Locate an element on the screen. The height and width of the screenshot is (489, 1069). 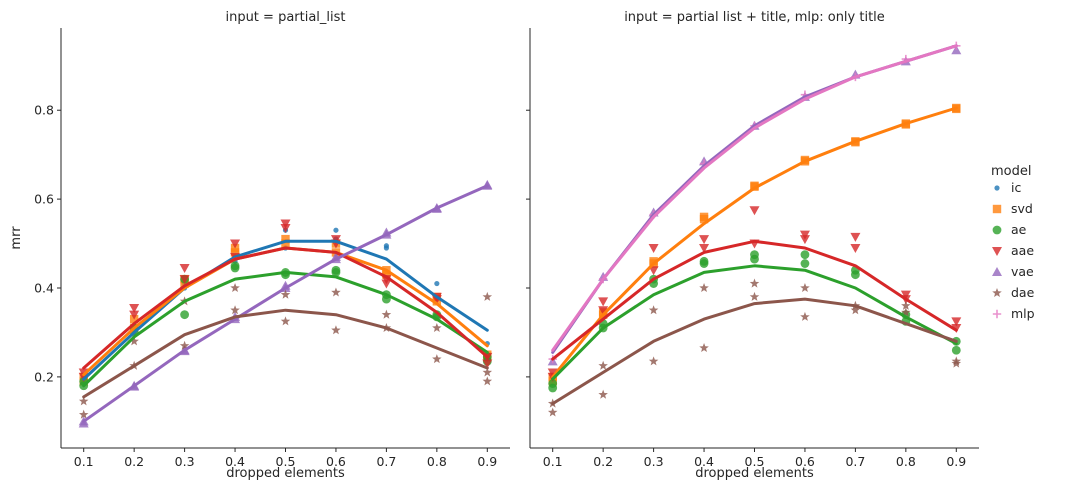
legend-marker-mlp is located at coordinates (997, 314).